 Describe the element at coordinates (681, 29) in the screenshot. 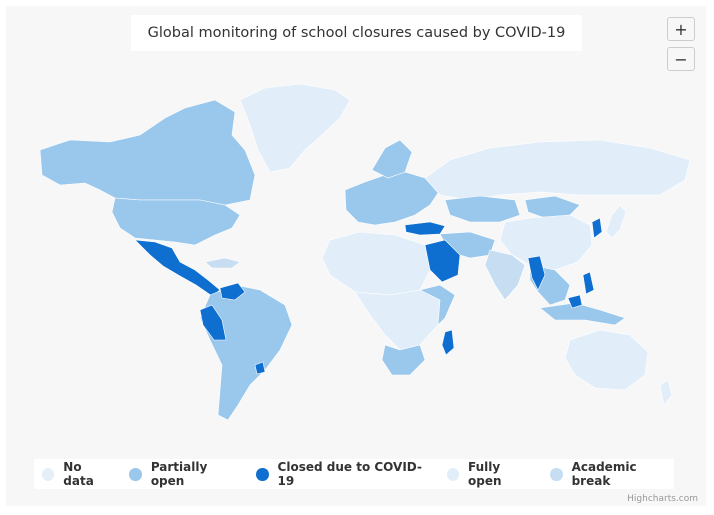

I see `zoom-in-button: +` at that location.